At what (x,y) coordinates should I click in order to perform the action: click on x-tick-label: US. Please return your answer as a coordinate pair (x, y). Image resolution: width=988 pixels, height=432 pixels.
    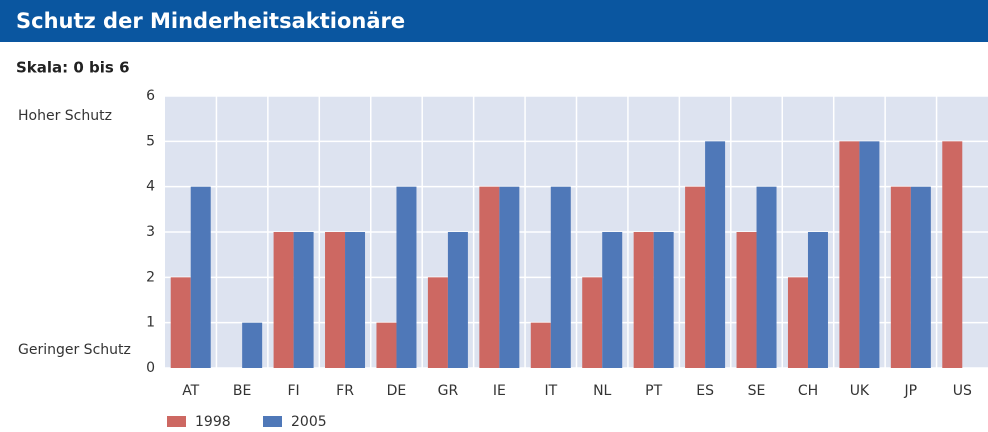
    Looking at the image, I should click on (962, 391).